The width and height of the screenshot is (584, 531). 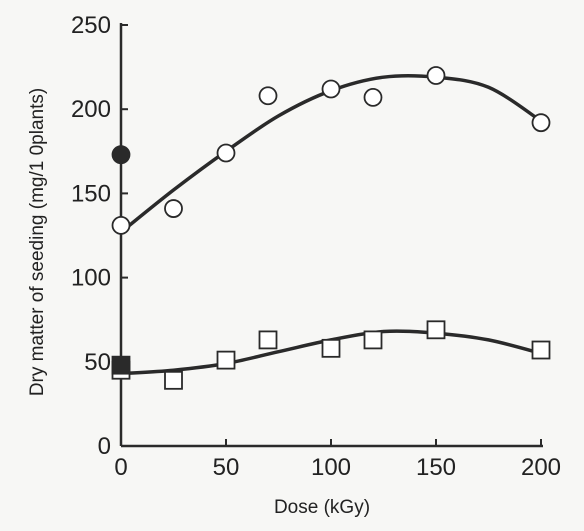 I want to click on x-axis-label: Dose (kGy), so click(x=322, y=507).